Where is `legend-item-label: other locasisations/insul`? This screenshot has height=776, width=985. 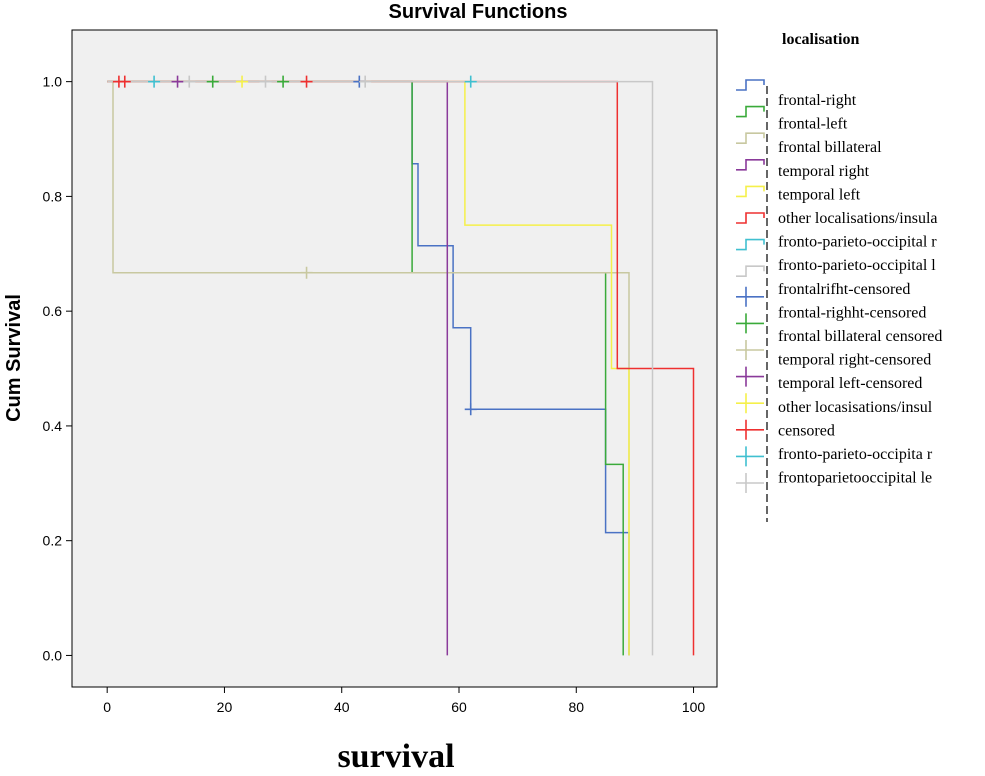 legend-item-label: other locasisations/insul is located at coordinates (855, 407).